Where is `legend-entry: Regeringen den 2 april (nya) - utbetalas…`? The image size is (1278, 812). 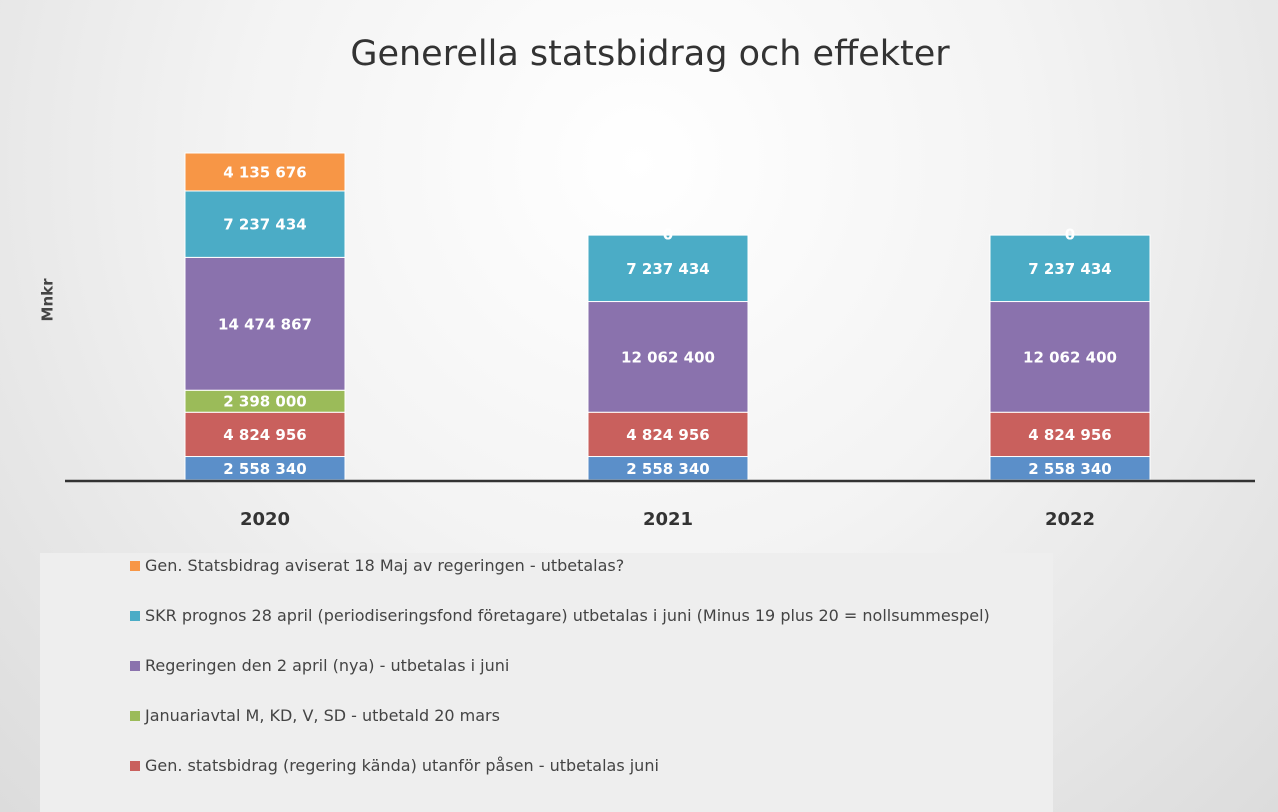 legend-entry: Regeringen den 2 april (nya) - utbetalas… is located at coordinates (532, 678).